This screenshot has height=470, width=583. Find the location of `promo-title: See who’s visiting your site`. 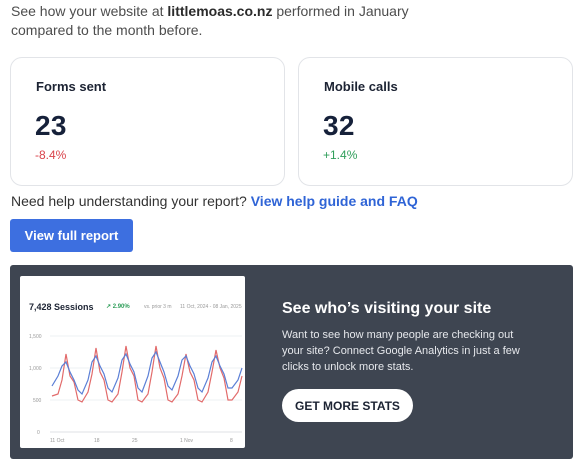

promo-title: See who’s visiting your site is located at coordinates (387, 308).